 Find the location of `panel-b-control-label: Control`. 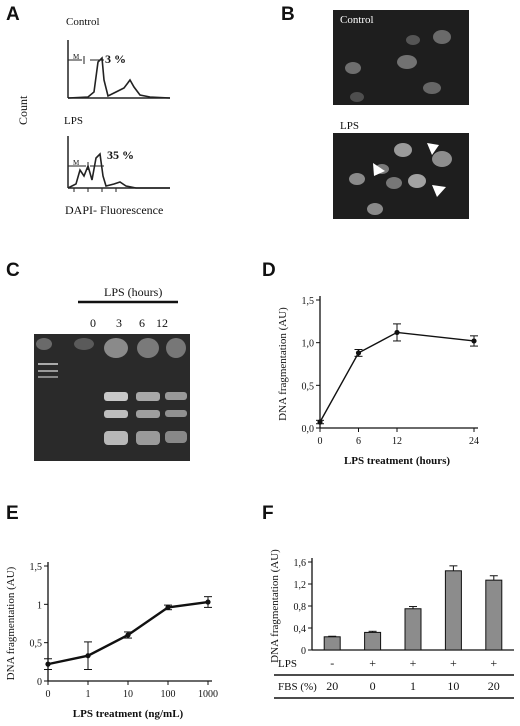

panel-b-control-label: Control is located at coordinates (357, 20).